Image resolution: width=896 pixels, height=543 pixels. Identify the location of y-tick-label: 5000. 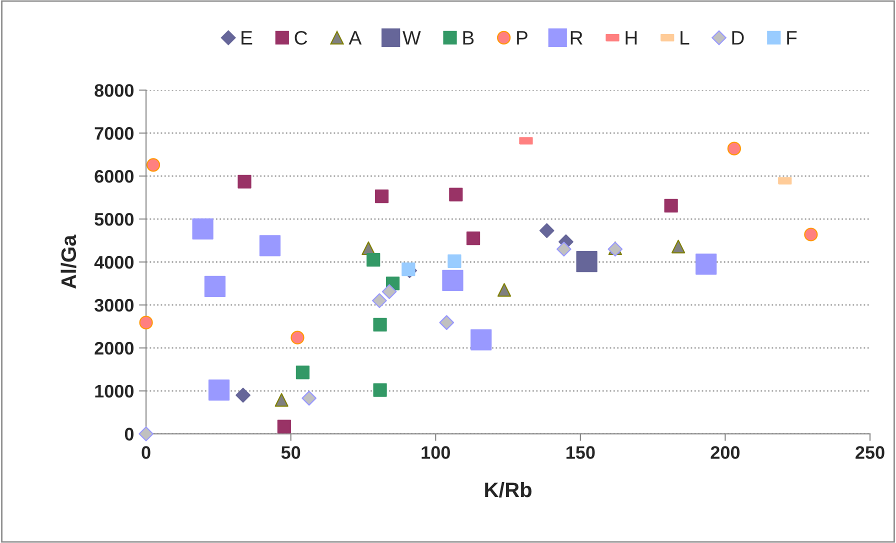
(114, 219).